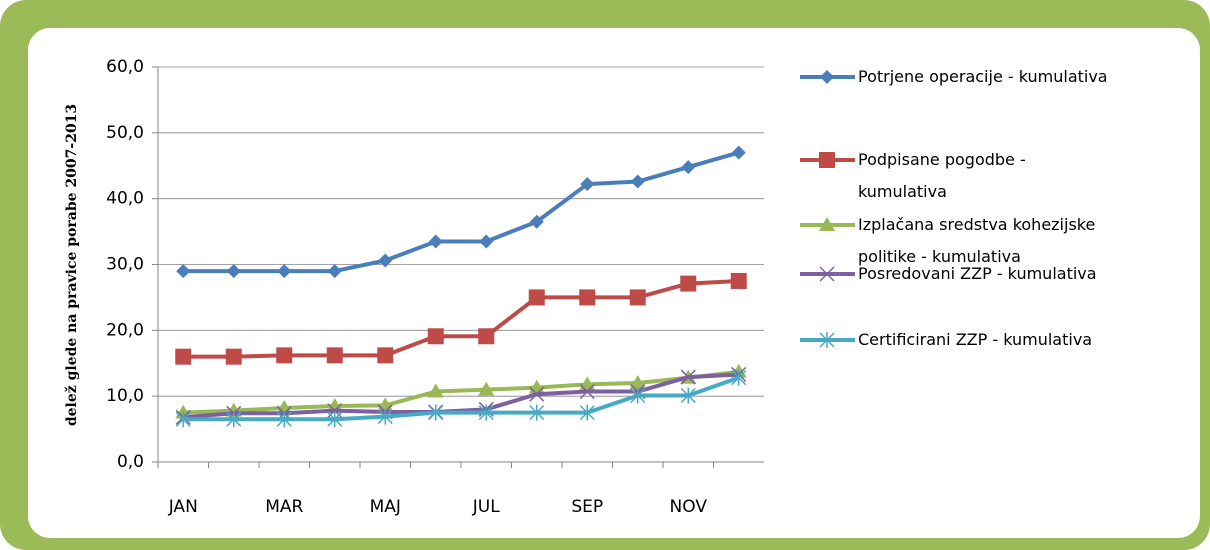 Image resolution: width=1210 pixels, height=550 pixels. I want to click on x-tick-label: NOV, so click(689, 507).